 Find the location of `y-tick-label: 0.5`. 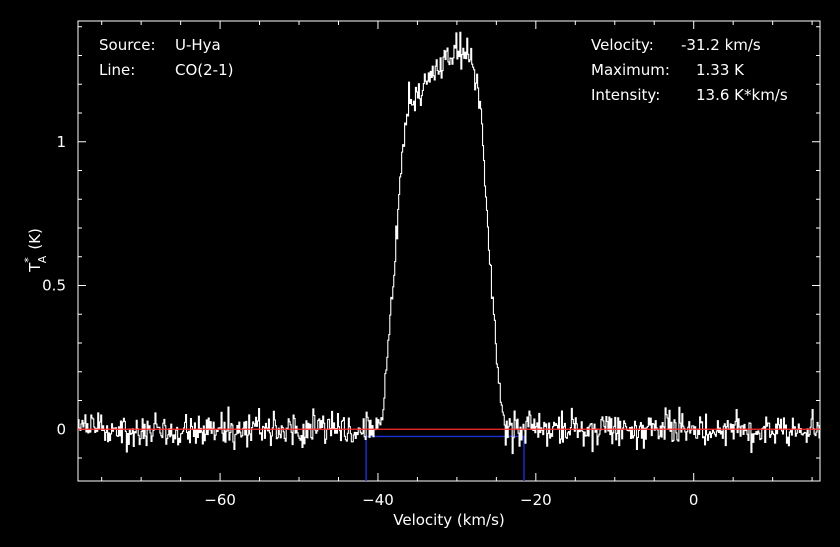

y-tick-label: 0.5 is located at coordinates (54, 286).